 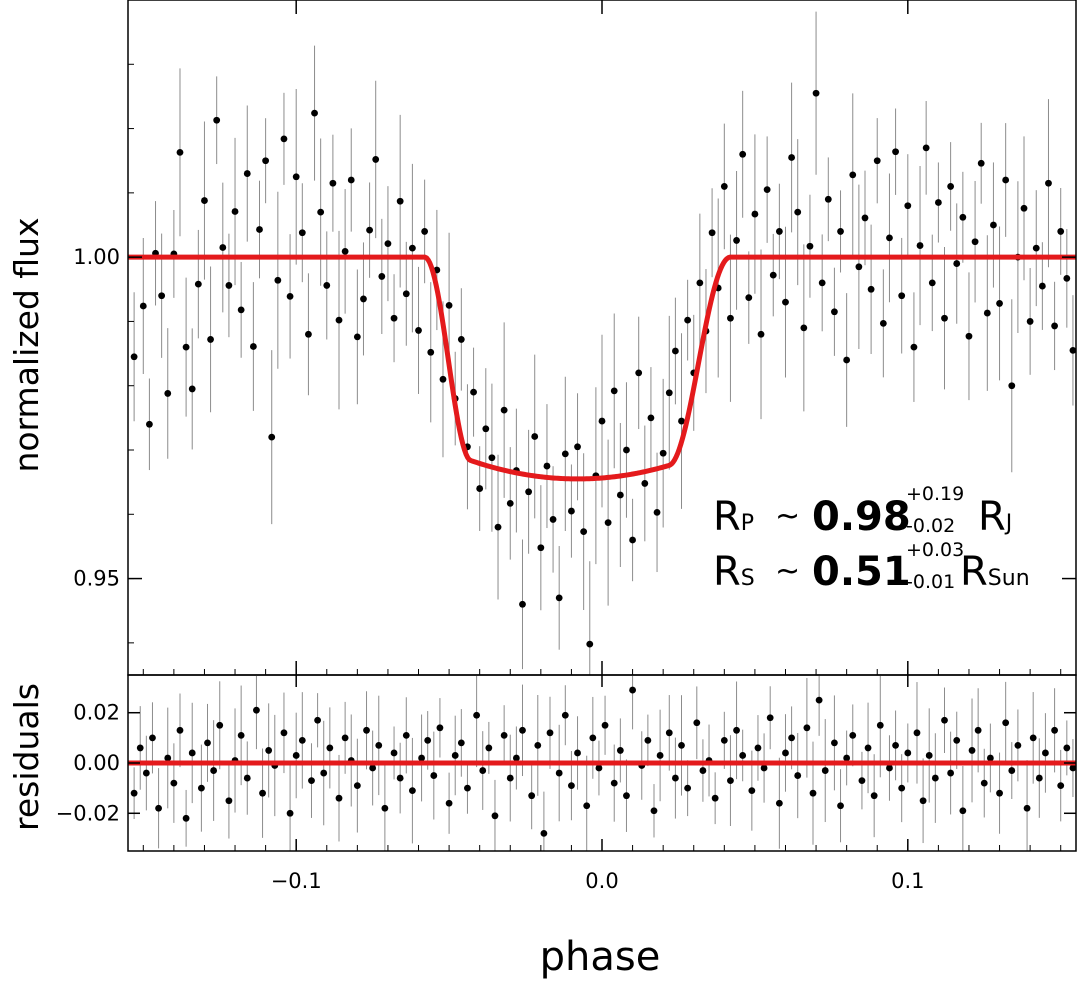 I want to click on planet-radius-annotation: RP ~ 0.98 +0.19 -0.02 RJ, so click(x=862, y=511).